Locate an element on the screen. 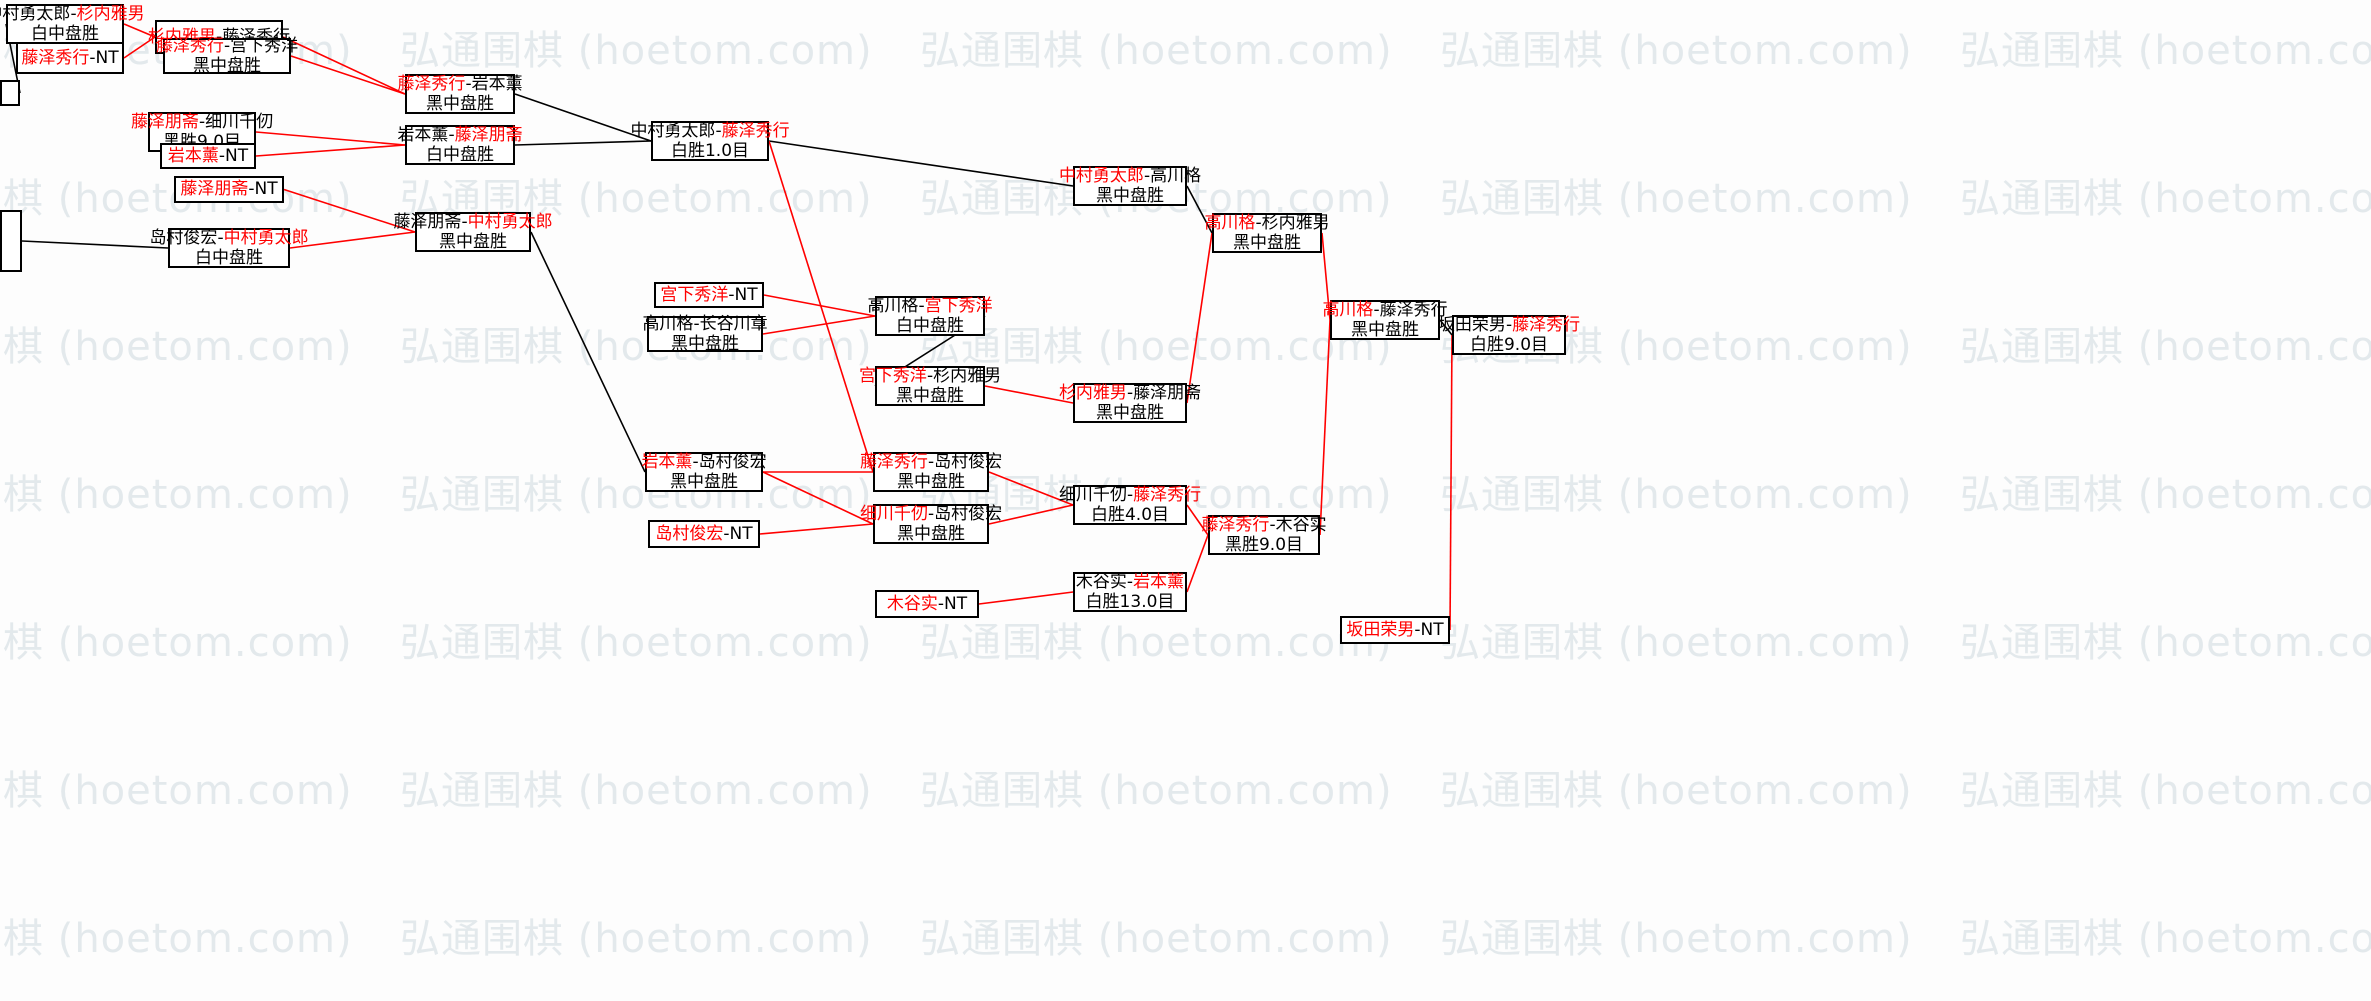 The height and width of the screenshot is (1001, 2371). match-box: 藤泽秀行-木谷实 黑胜9.0目 is located at coordinates (1264, 535).